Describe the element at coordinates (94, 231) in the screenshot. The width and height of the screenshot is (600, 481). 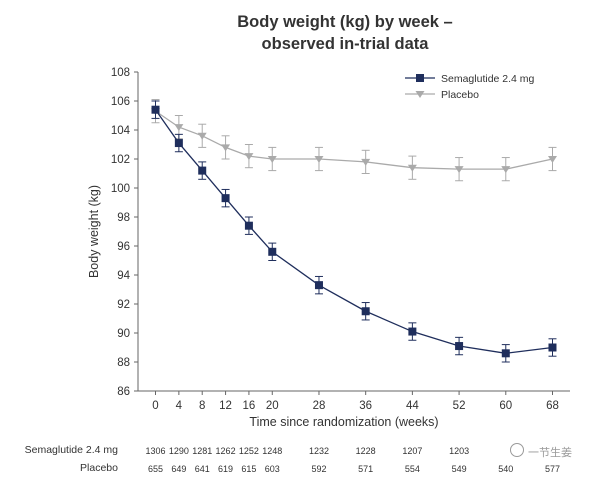
I see `y-axis-label: Body weight (kg)` at that location.